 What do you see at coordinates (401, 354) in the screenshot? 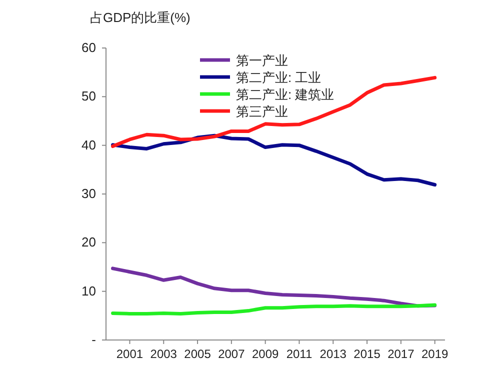
I see `x-tick-label: 2017` at bounding box center [401, 354].